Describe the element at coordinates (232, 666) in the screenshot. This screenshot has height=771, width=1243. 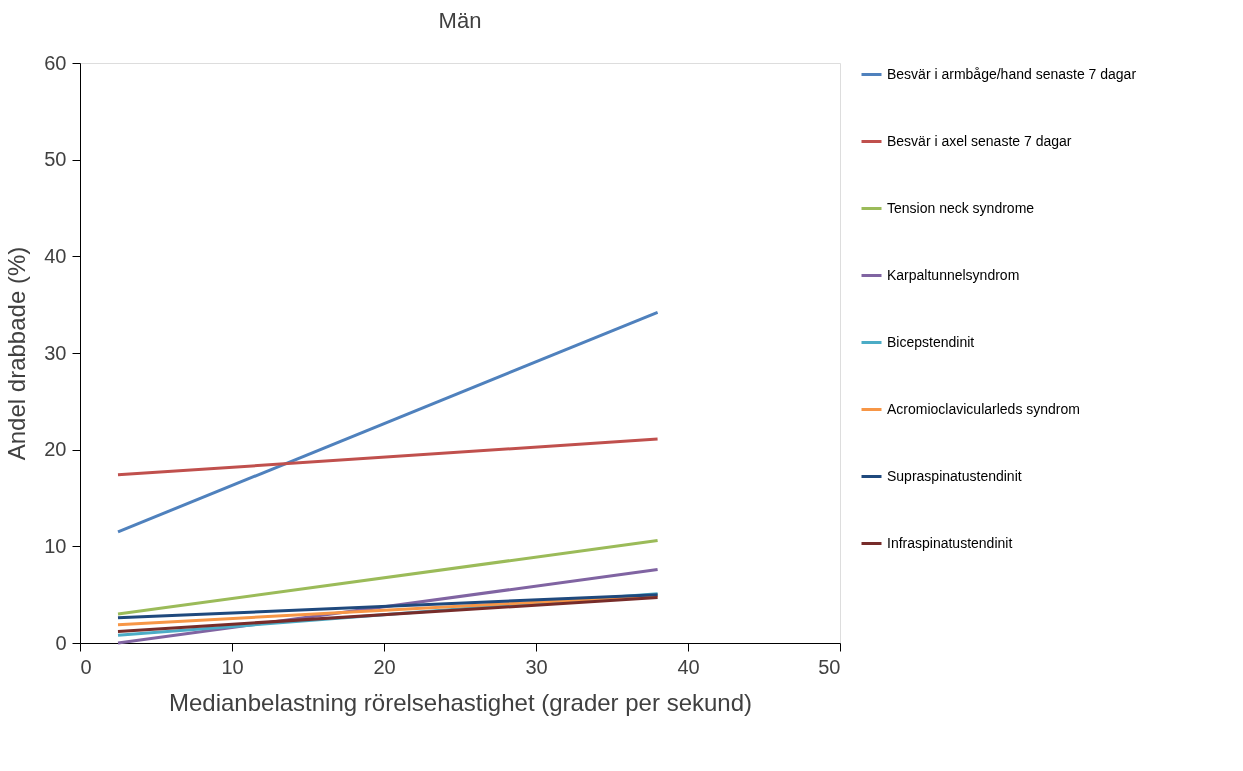
I see `x-tick-label: 10` at that location.